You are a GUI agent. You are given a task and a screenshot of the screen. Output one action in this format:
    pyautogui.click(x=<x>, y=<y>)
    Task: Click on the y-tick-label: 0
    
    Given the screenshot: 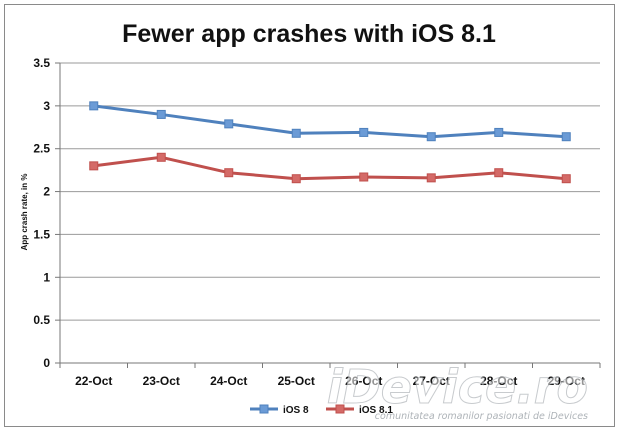 What is the action you would take?
    pyautogui.click(x=46, y=363)
    